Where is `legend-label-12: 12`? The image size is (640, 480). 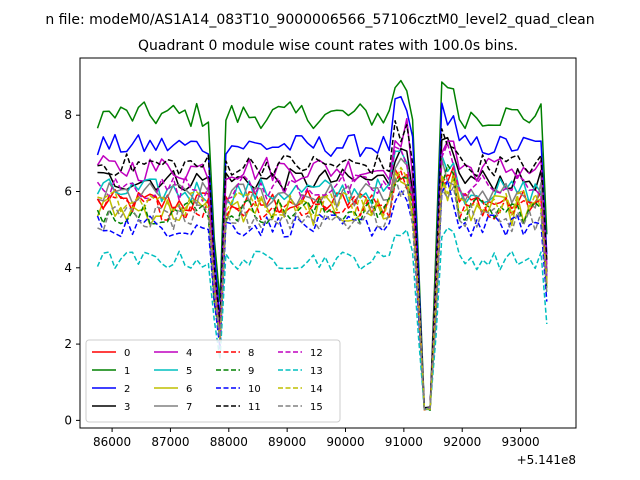 legend-label-12: 12 is located at coordinates (316, 353).